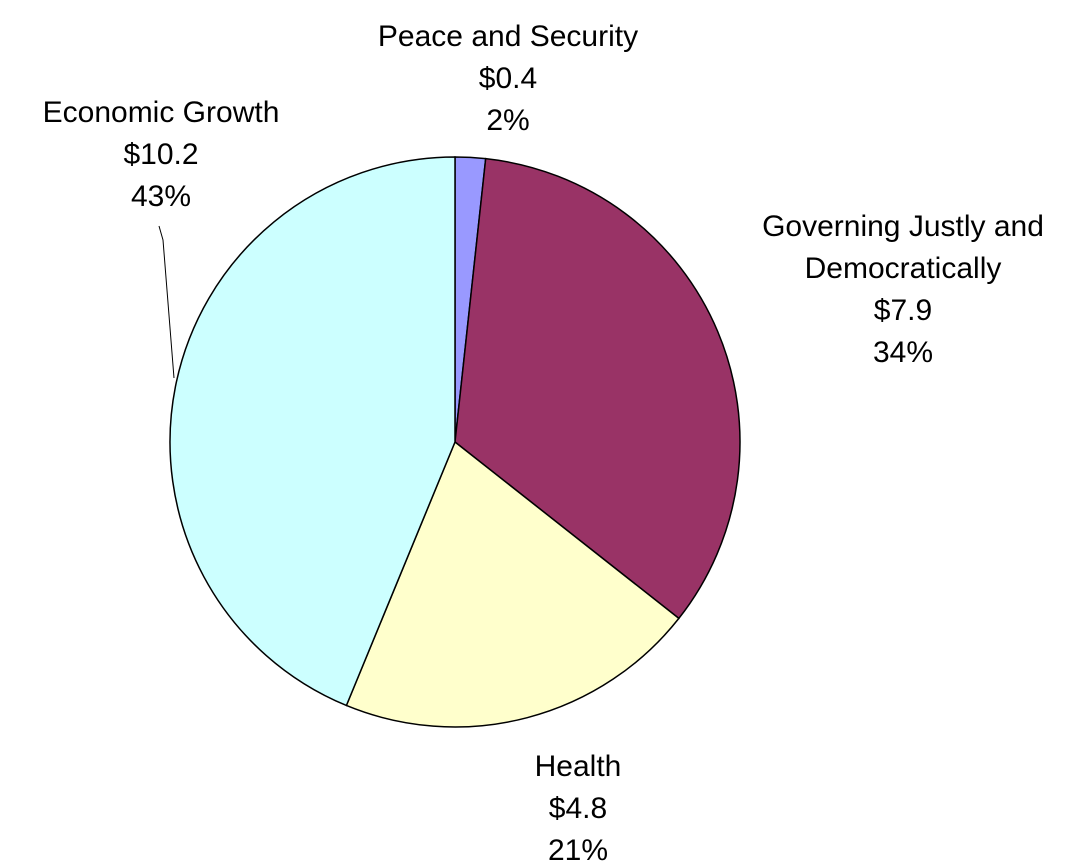 The width and height of the screenshot is (1078, 865). Describe the element at coordinates (161, 112) in the screenshot. I see `slice-label-economic-growth-name-line-1: Economic Growth` at that location.